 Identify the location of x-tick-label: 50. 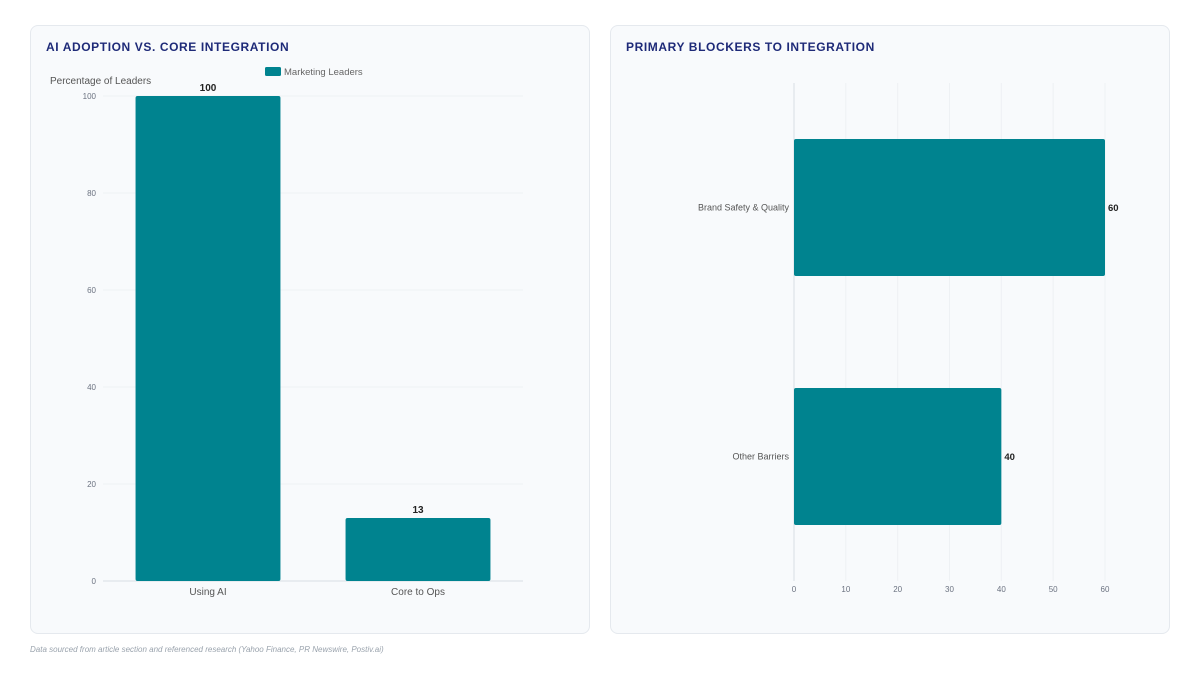
(1053, 589).